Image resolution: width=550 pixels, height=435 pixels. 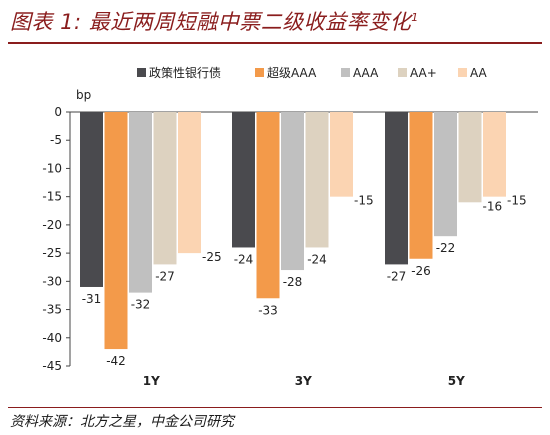 I want to click on data-label: -22, so click(x=446, y=248).